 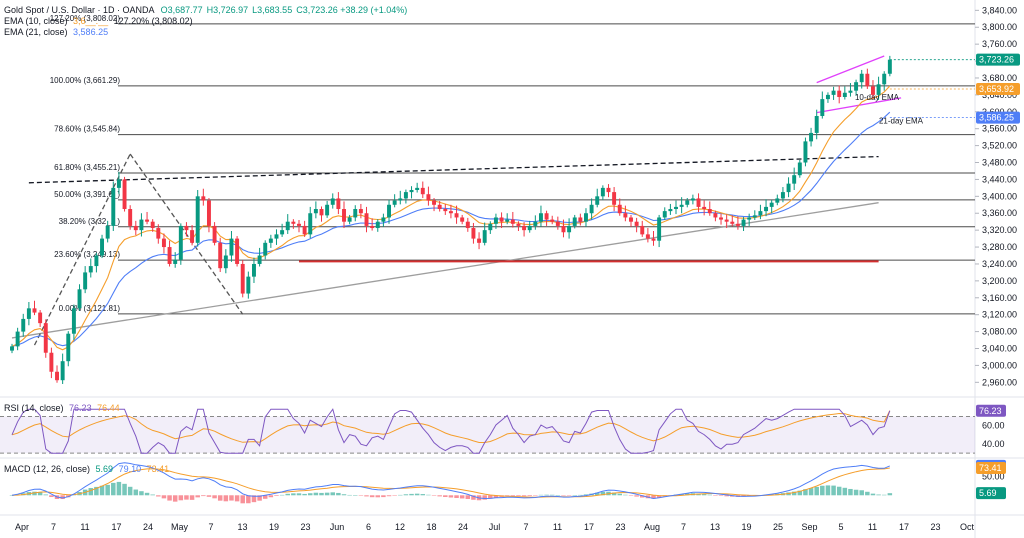 What do you see at coordinates (904, 527) in the screenshot?
I see `time-axis-label: 17` at bounding box center [904, 527].